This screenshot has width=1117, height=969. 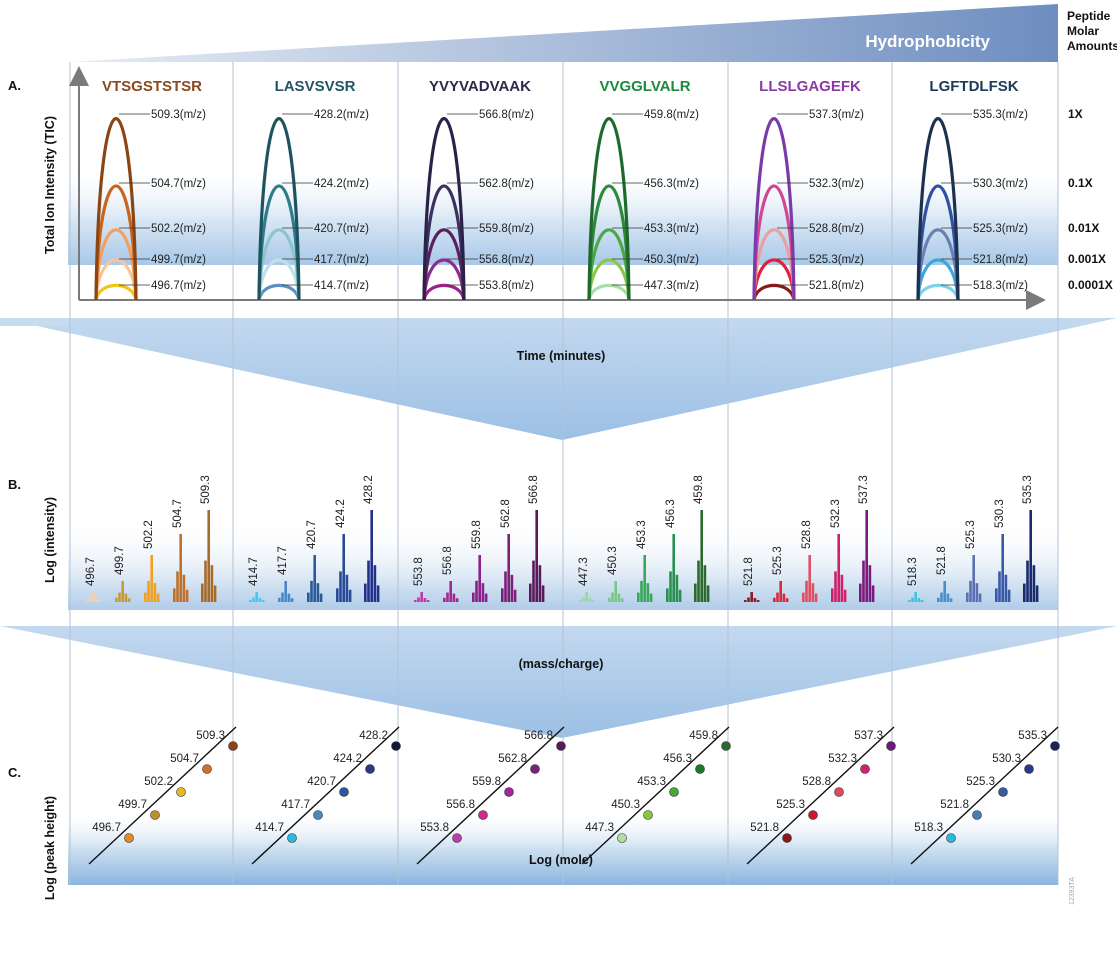 I want to click on peak-mz-label: 424.2(m/z), so click(x=341, y=184).